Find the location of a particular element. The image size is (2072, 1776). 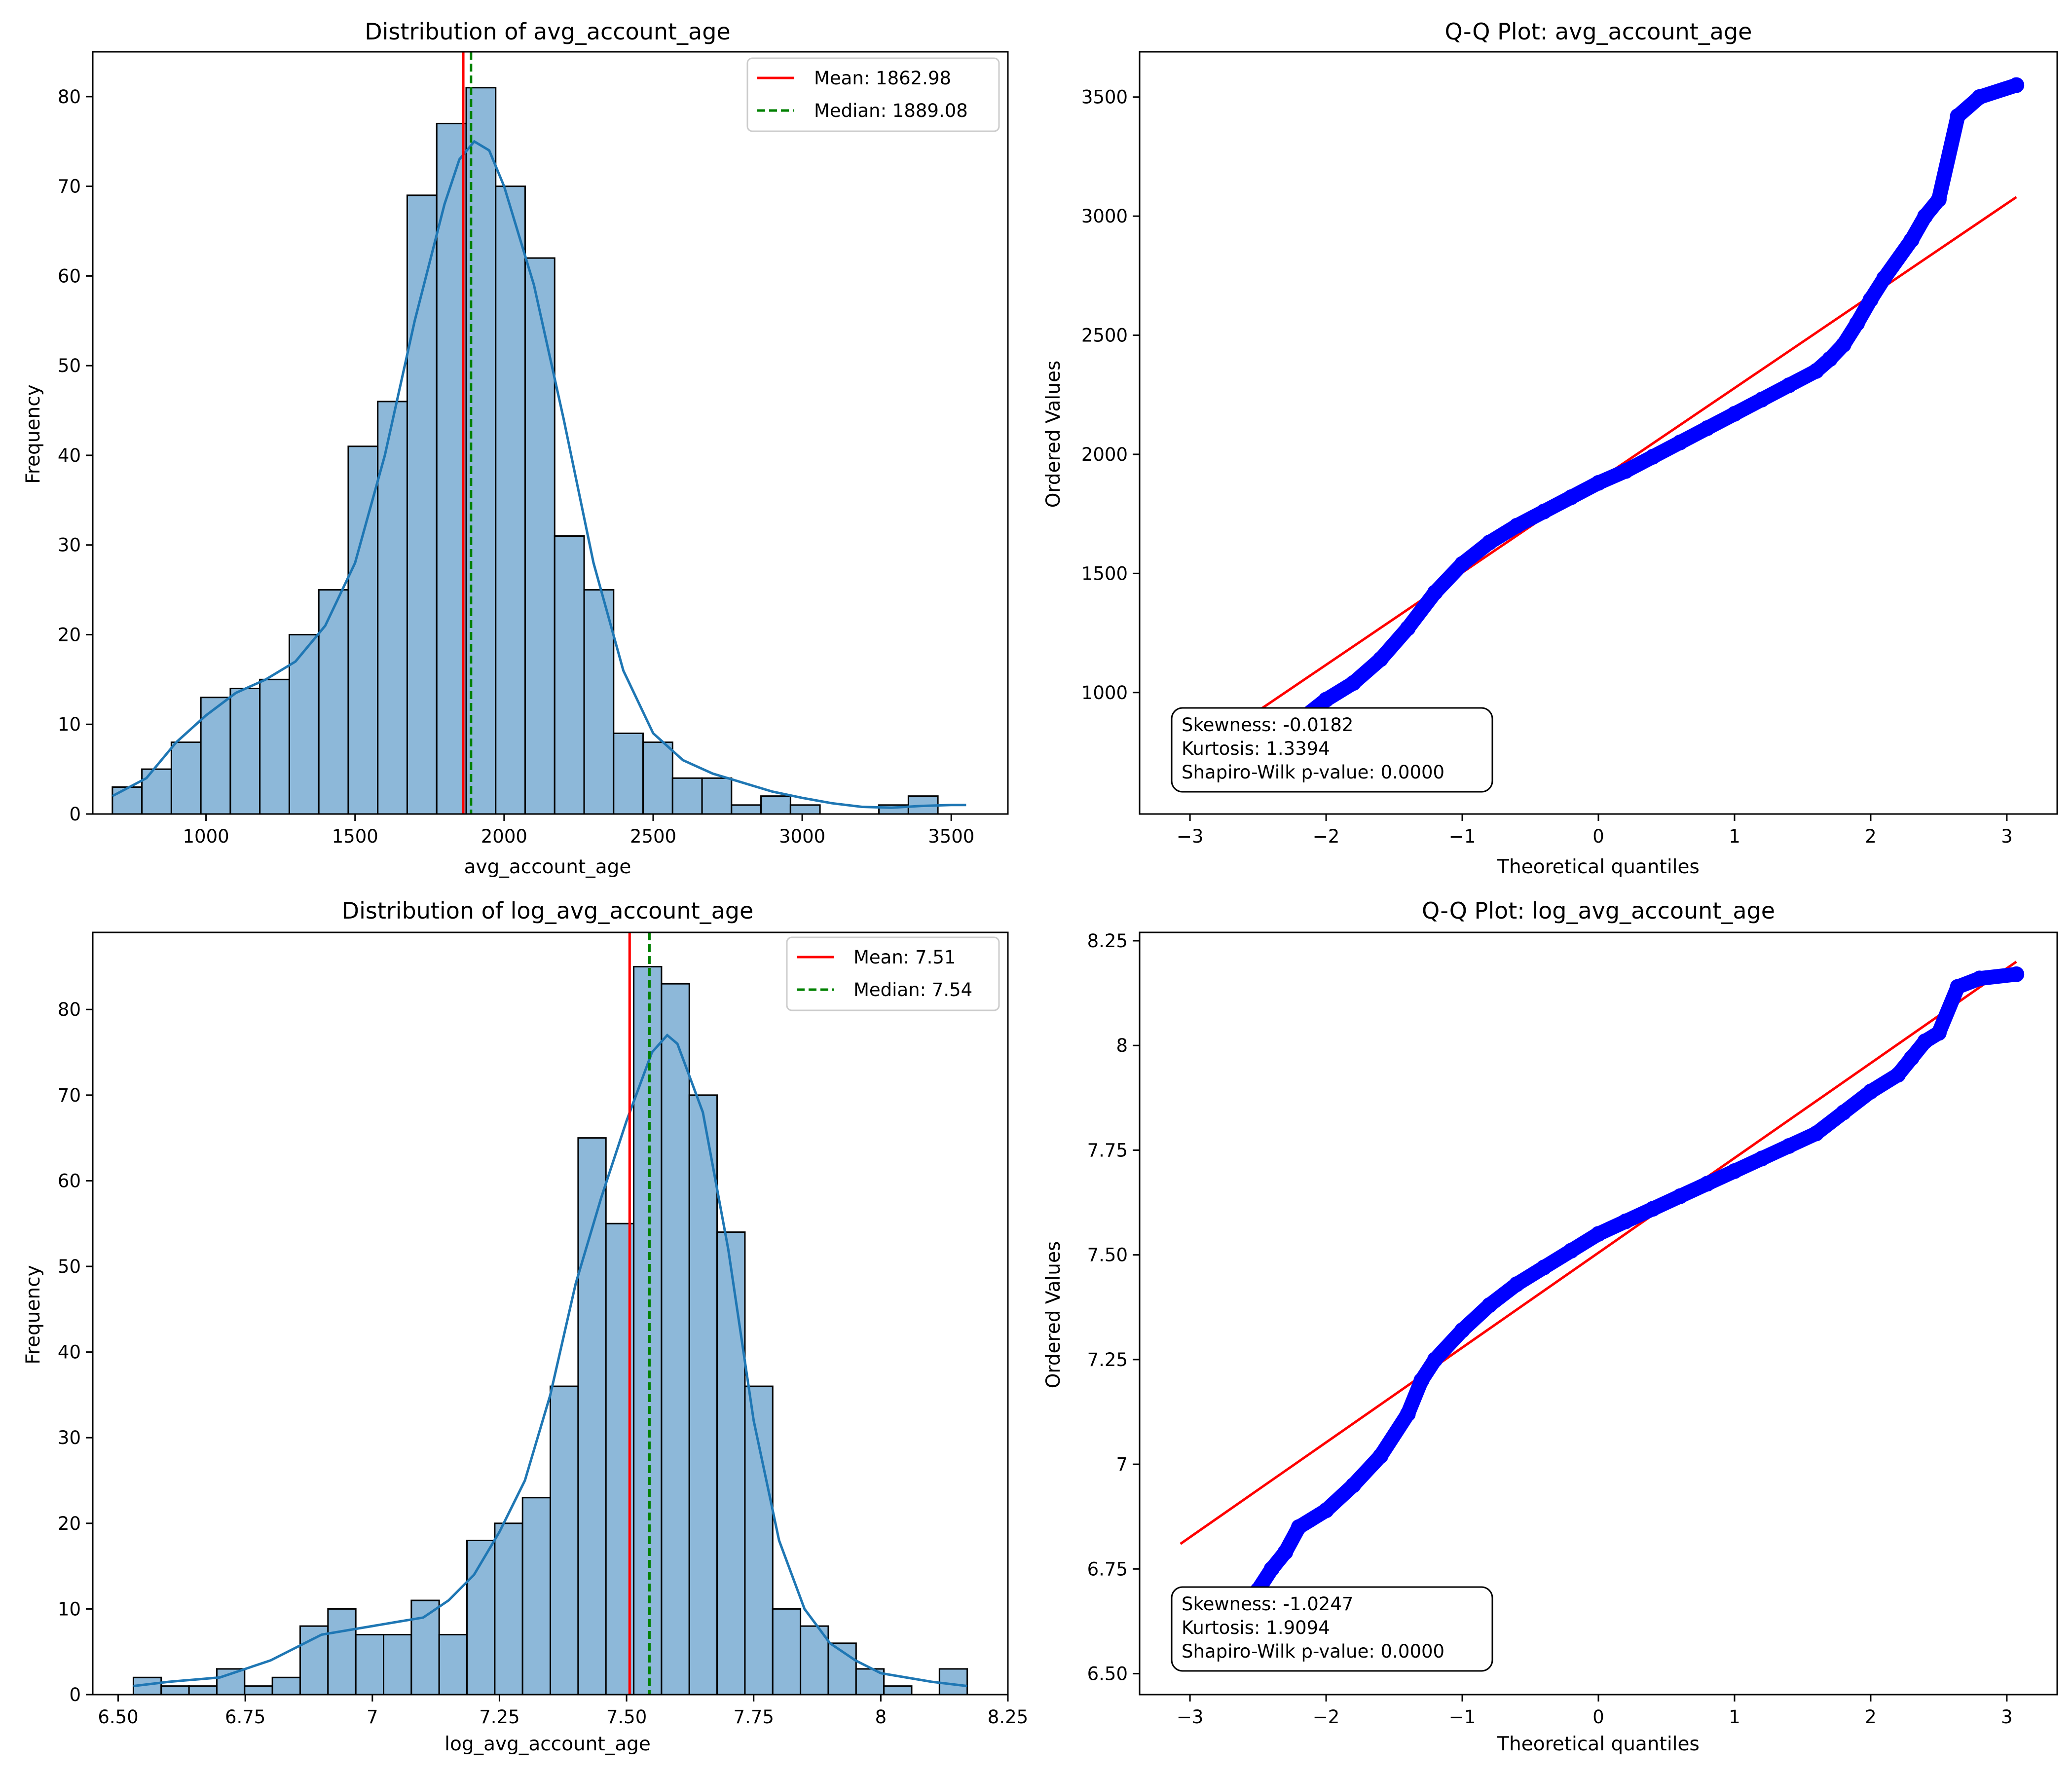

y-tick-label: 10 is located at coordinates (69, 1609).